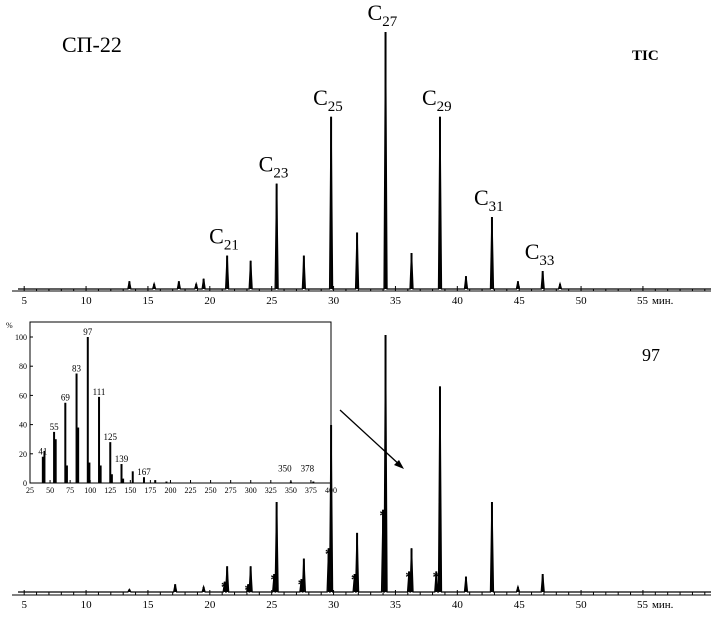 The height and width of the screenshot is (624, 725). Describe the element at coordinates (9, 325) in the screenshot. I see `inset-y-unit: %` at that location.